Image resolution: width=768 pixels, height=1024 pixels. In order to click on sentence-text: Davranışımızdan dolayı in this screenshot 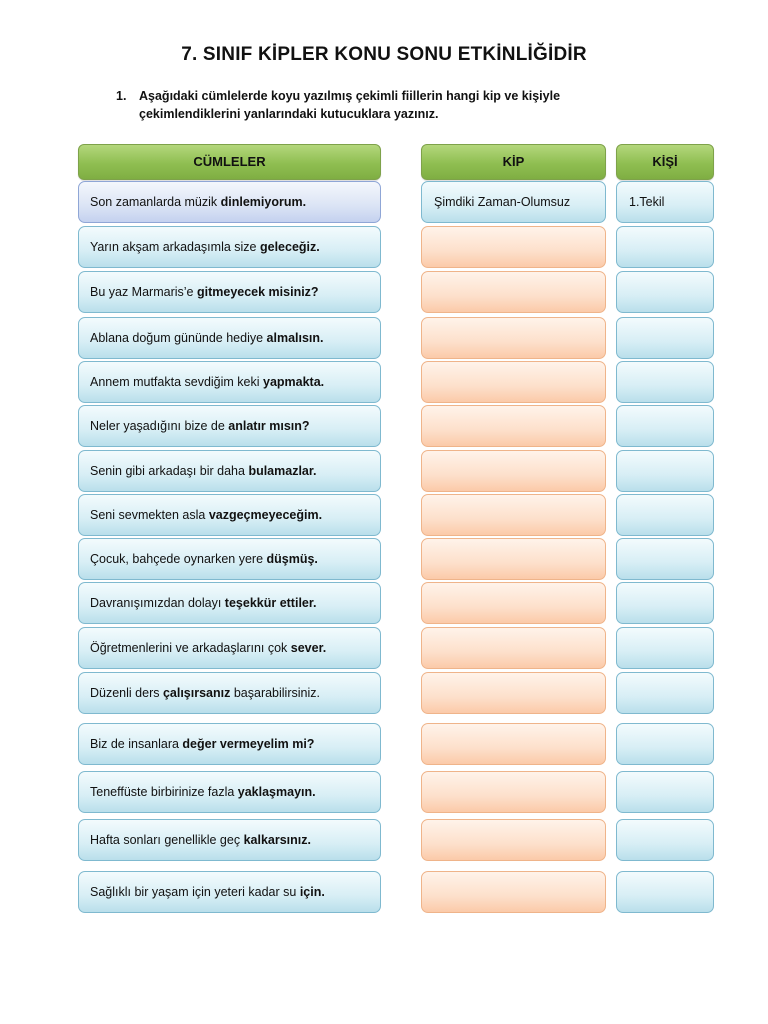, I will do `click(157, 603)`.